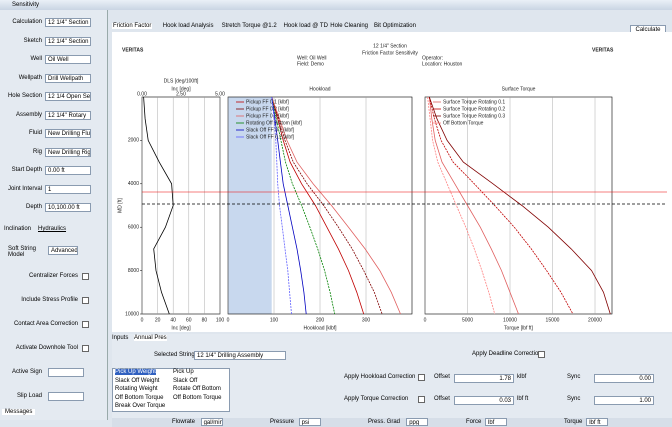 The image size is (672, 427). Describe the element at coordinates (135, 372) in the screenshot. I see `list-cell: Pick Up Weight` at that location.